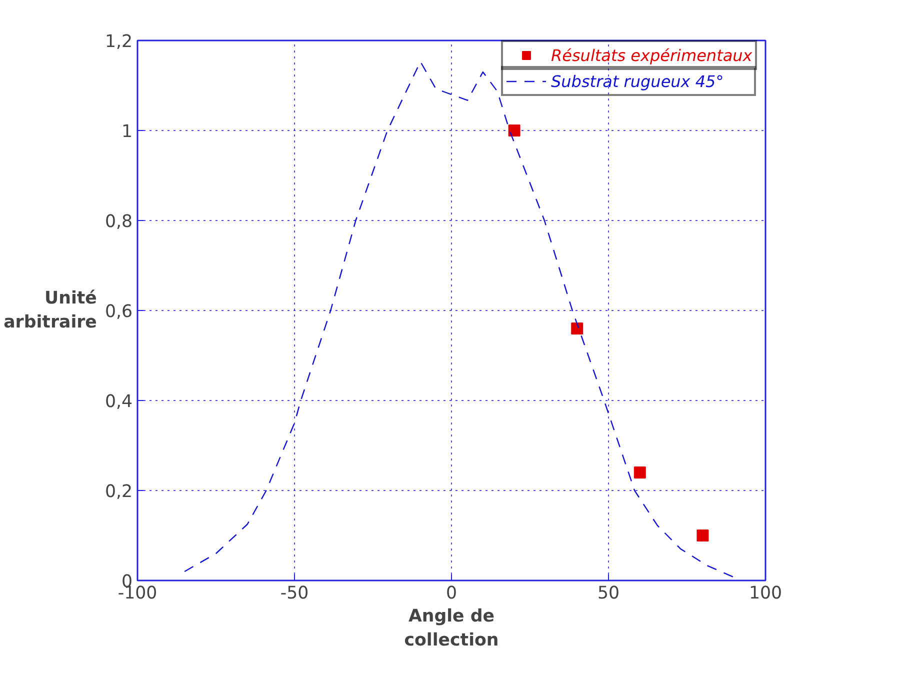  I want to click on y-tick-label: 0,2, so click(118, 492).